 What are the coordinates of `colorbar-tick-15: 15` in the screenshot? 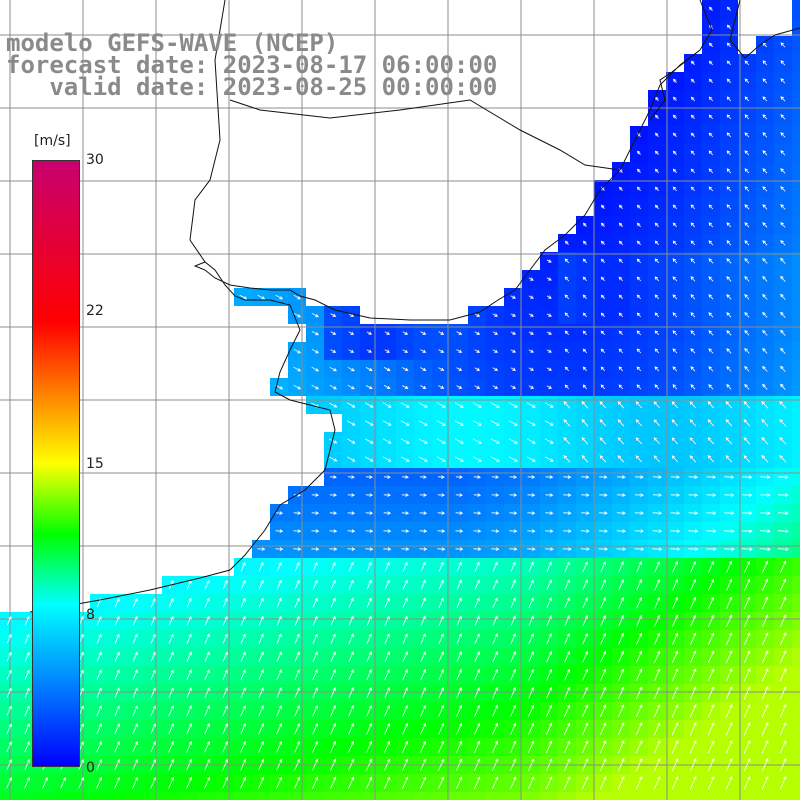 It's located at (95, 464).